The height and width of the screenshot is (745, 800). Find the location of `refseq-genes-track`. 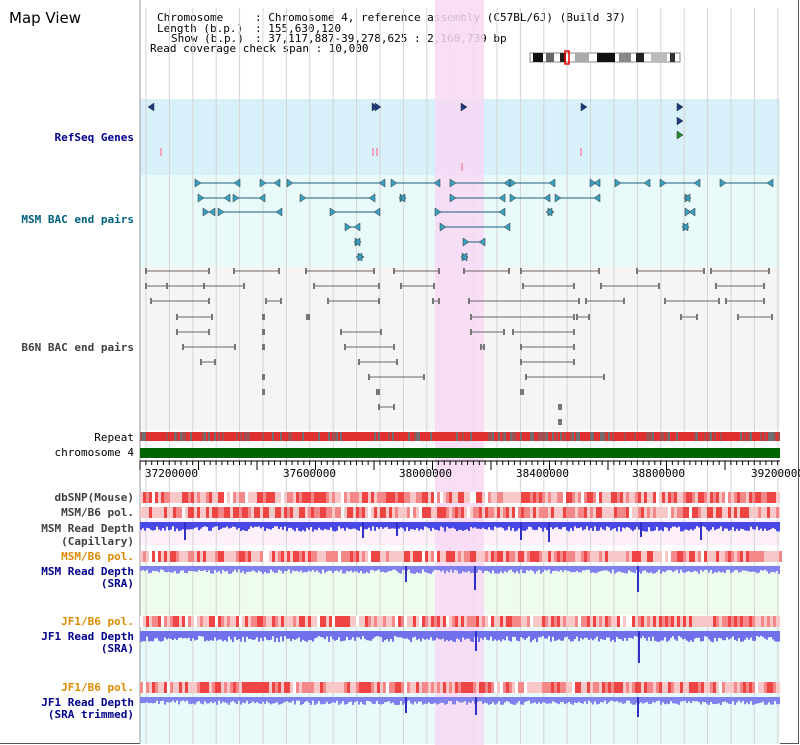

refseq-genes-track is located at coordinates (415, 136).